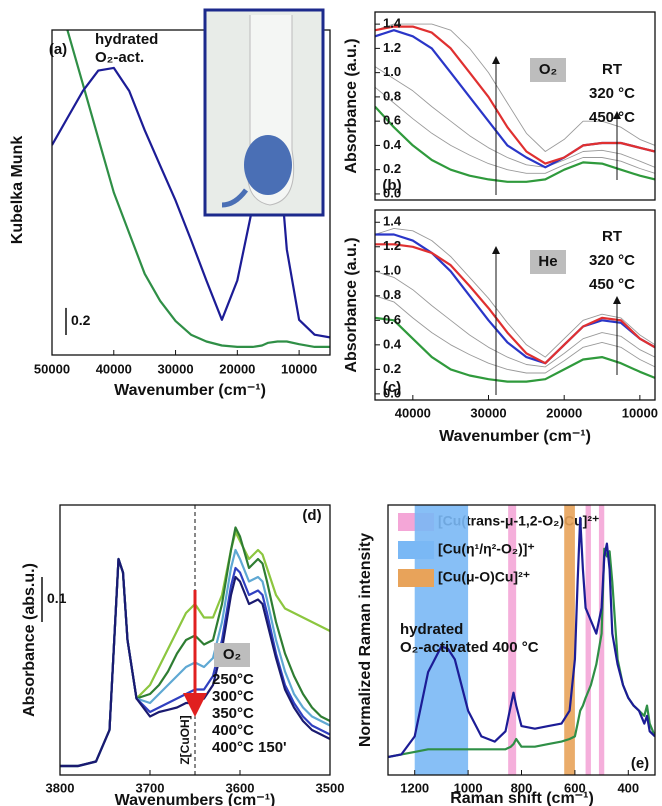  I want to click on legend-label: [Cu(η¹/η²-O₂)]⁺, so click(486, 549).